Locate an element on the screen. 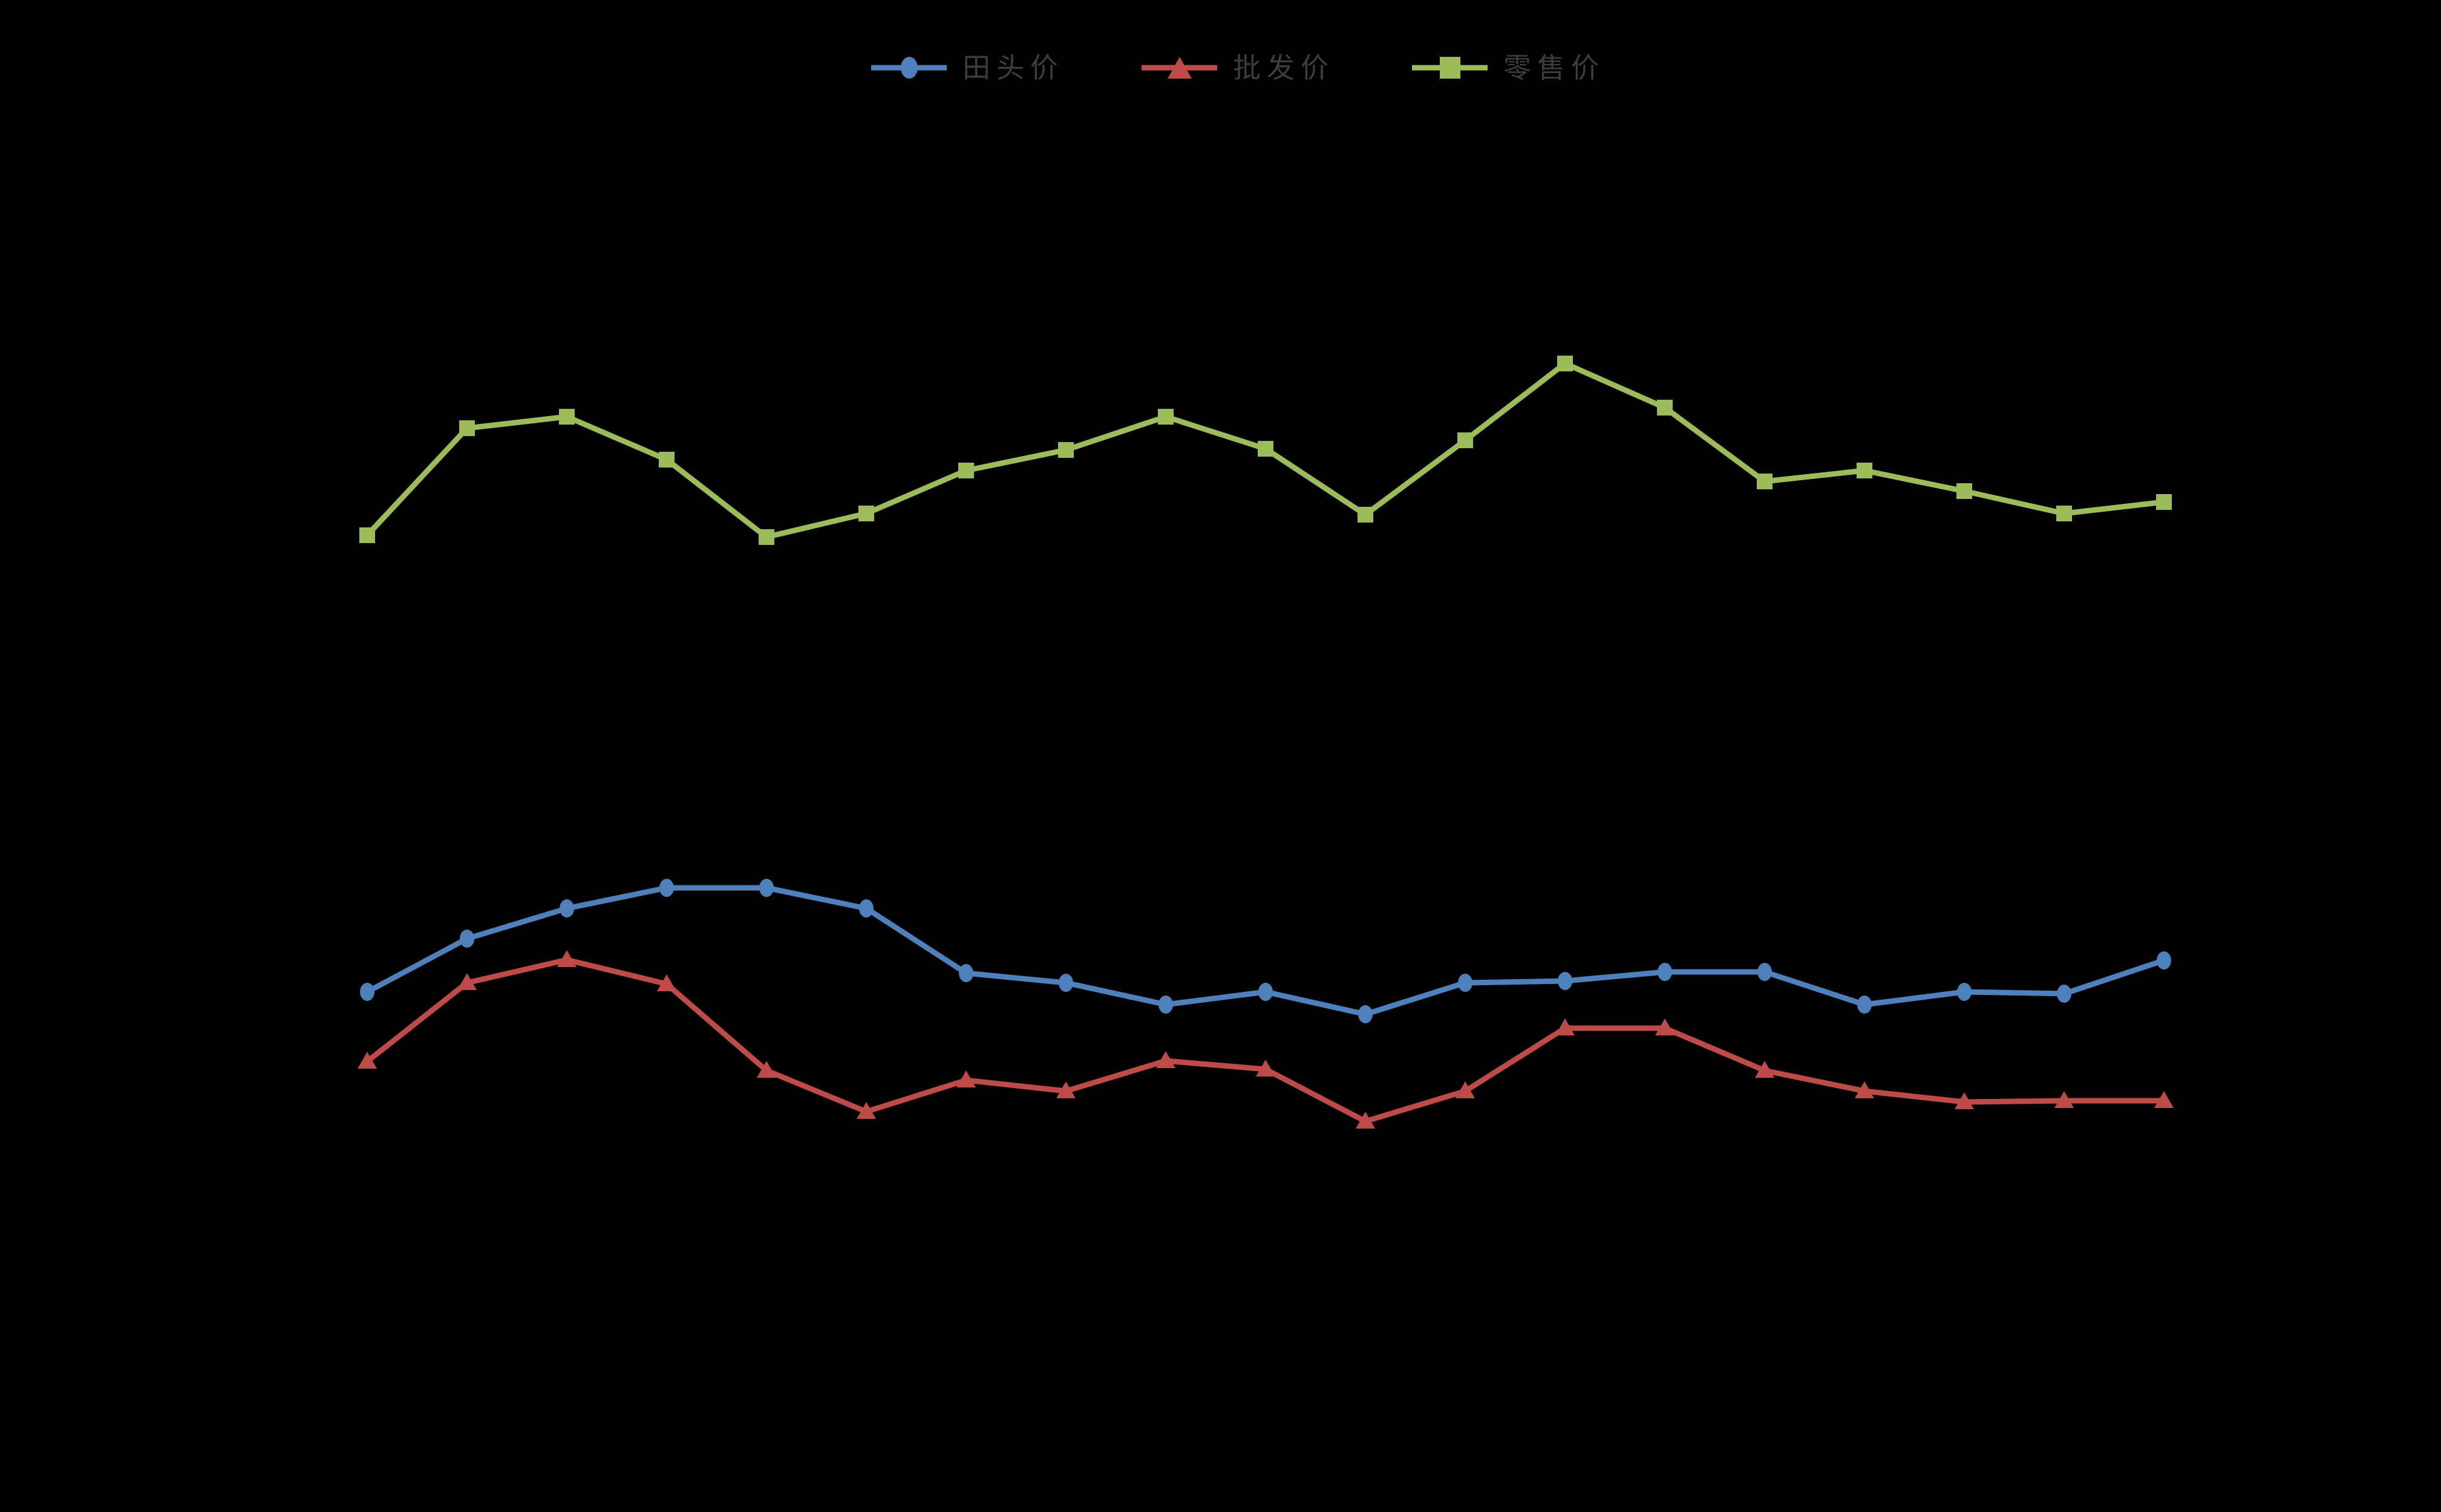 The image size is (2441, 1512). chart-legend: 田头价 批发价 零售价 is located at coordinates (1238, 67).